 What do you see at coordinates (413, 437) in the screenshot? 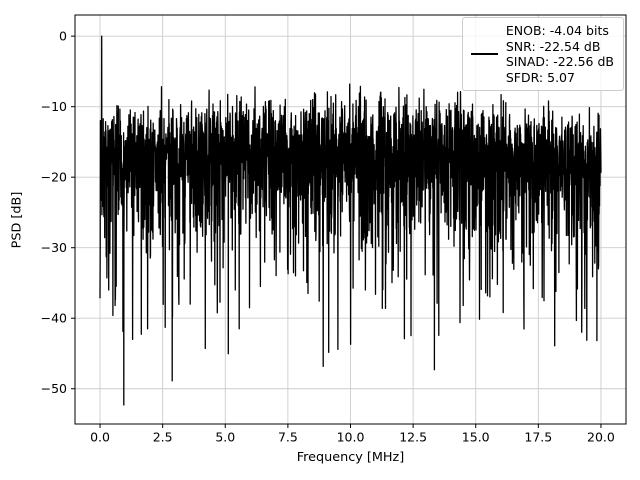
I see `x-tick-label: 12.5` at bounding box center [413, 437].